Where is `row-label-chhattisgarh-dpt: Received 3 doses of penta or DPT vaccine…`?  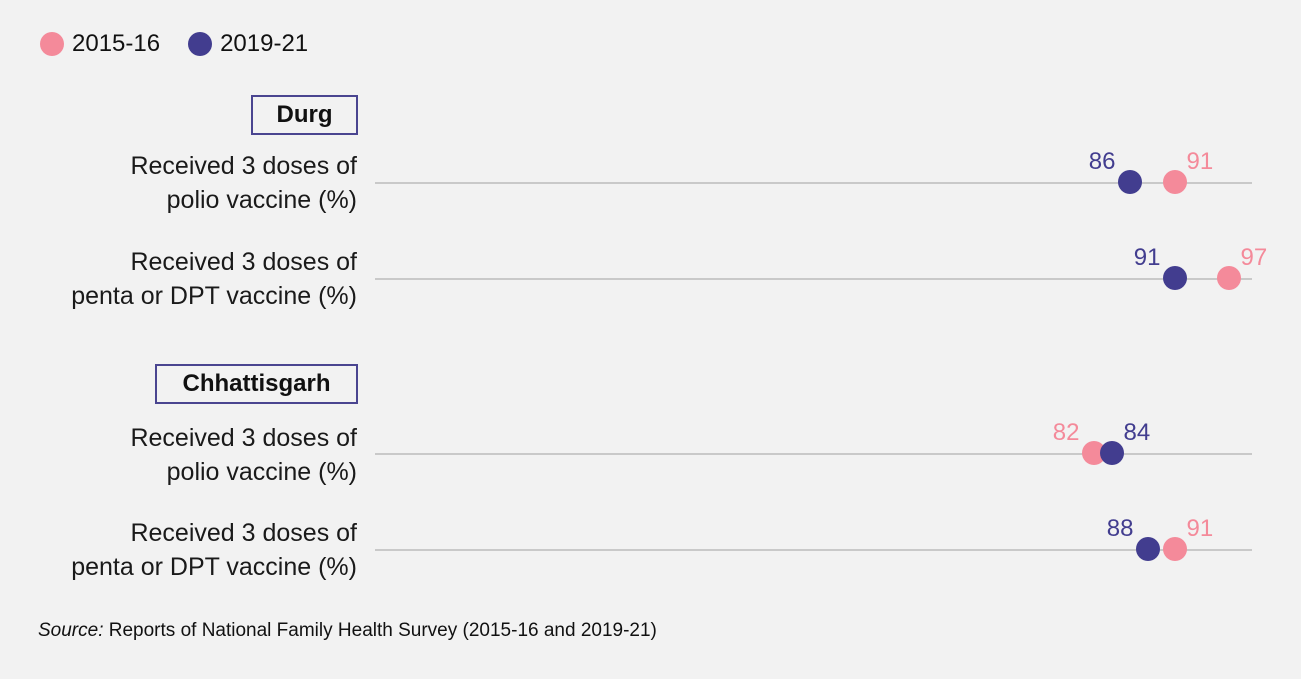
row-label-chhattisgarh-dpt: Received 3 doses of penta or DPT vaccine… is located at coordinates (187, 550).